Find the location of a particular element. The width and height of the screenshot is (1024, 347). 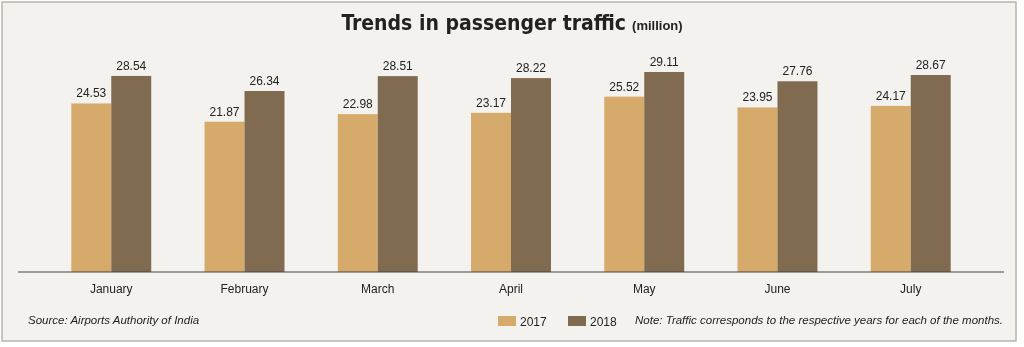

x-tick-label: April is located at coordinates (511, 288).